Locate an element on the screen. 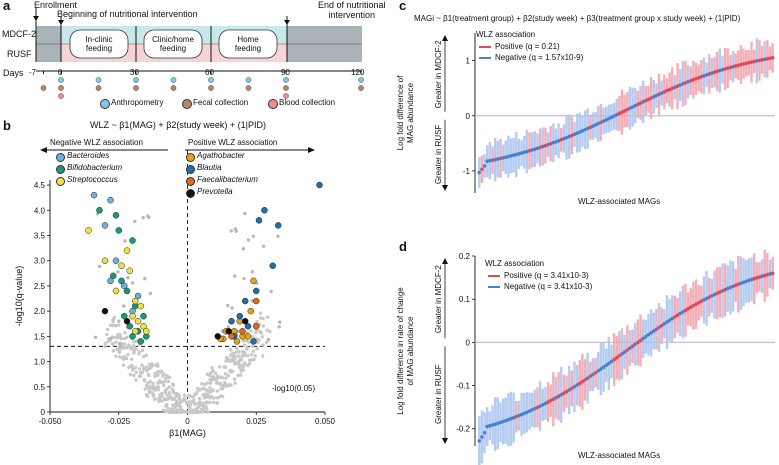  y-tick-label: 2.0 is located at coordinates (40, 311).